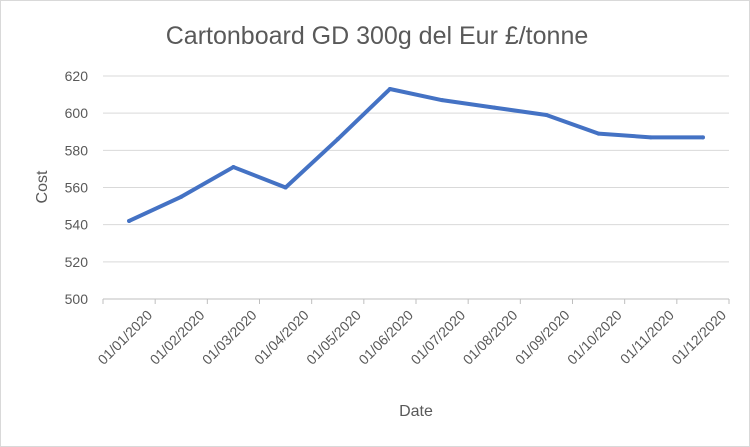 The width and height of the screenshot is (750, 447). What do you see at coordinates (77, 262) in the screenshot?
I see `y-tick-label: 520` at bounding box center [77, 262].